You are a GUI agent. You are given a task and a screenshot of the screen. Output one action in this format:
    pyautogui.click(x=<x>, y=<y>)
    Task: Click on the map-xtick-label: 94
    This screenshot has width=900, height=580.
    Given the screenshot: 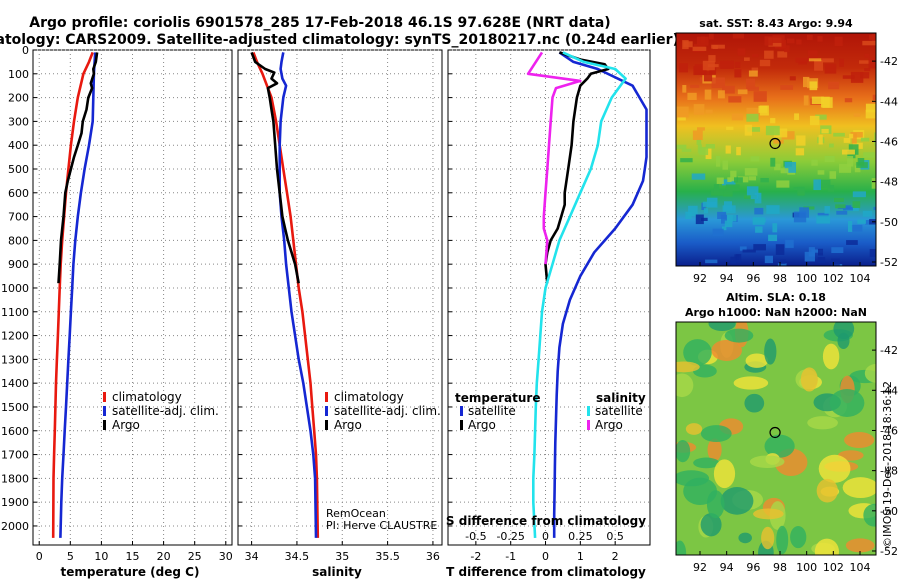 What is the action you would take?
    pyautogui.click(x=727, y=278)
    